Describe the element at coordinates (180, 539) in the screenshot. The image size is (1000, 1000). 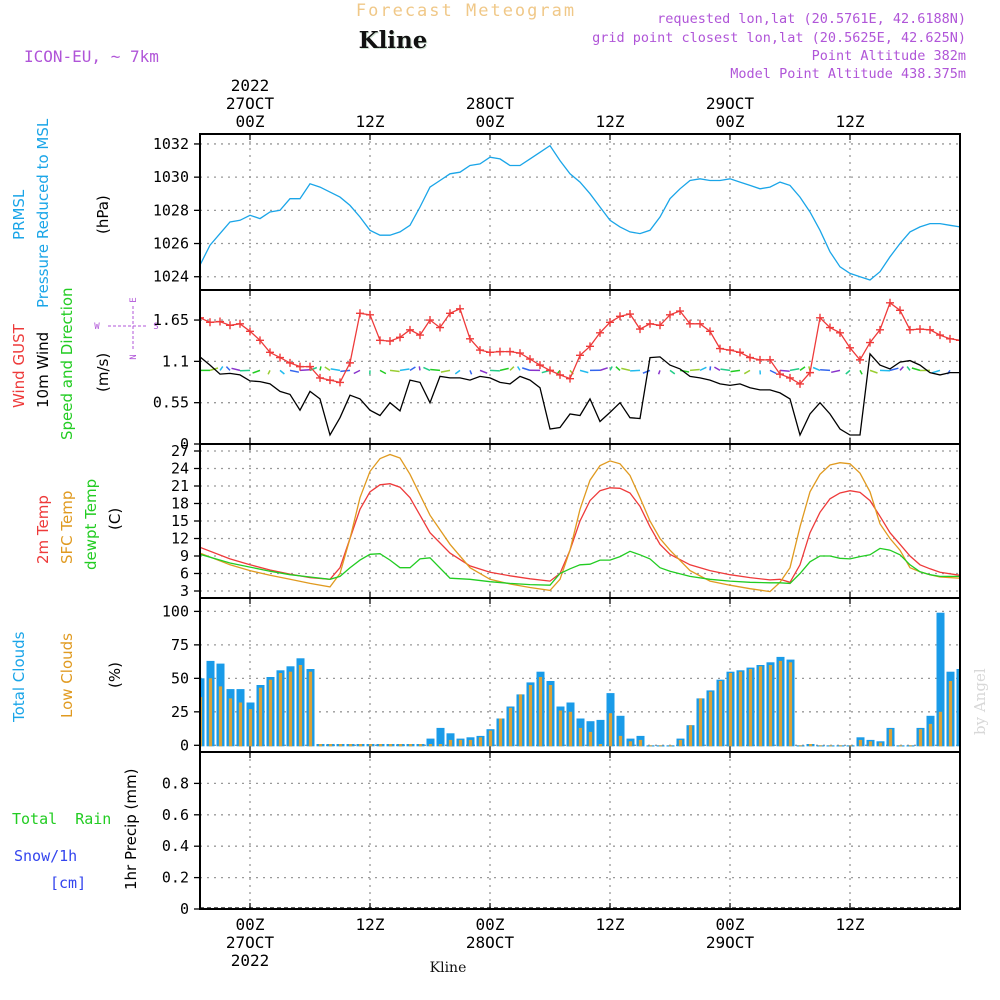
I see `y-tick-label: 12` at that location.